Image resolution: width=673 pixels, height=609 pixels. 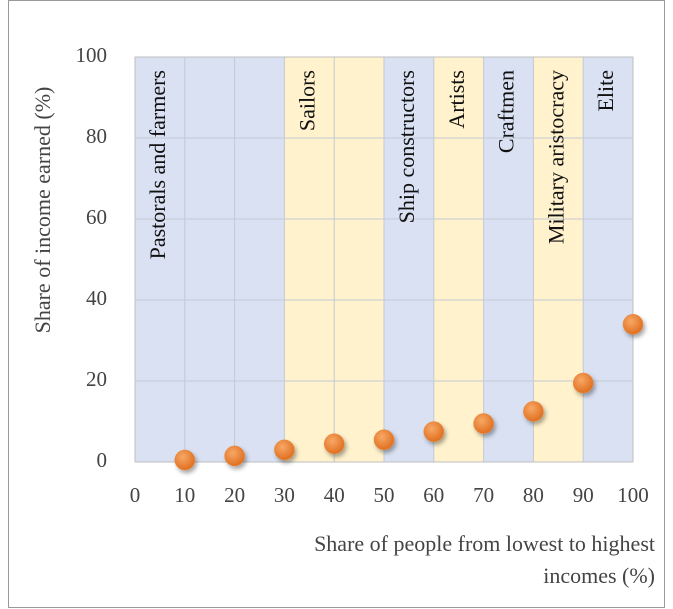 I want to click on band-label: Ship constructors, so click(x=406, y=146).